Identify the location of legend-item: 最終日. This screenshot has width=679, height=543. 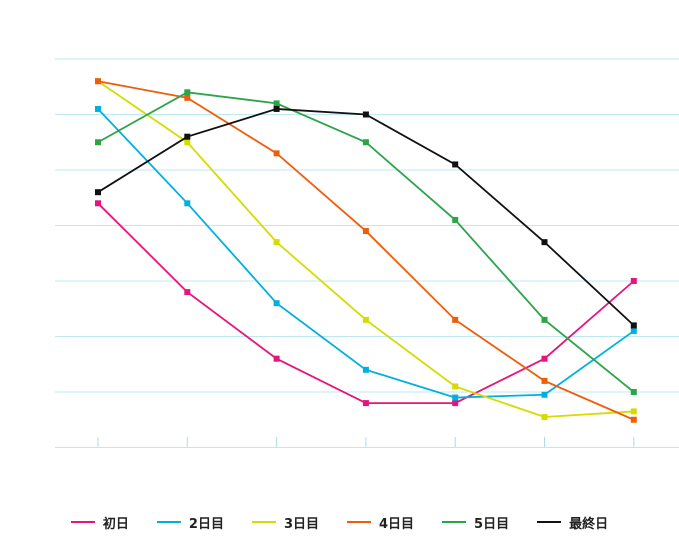
(572, 522).